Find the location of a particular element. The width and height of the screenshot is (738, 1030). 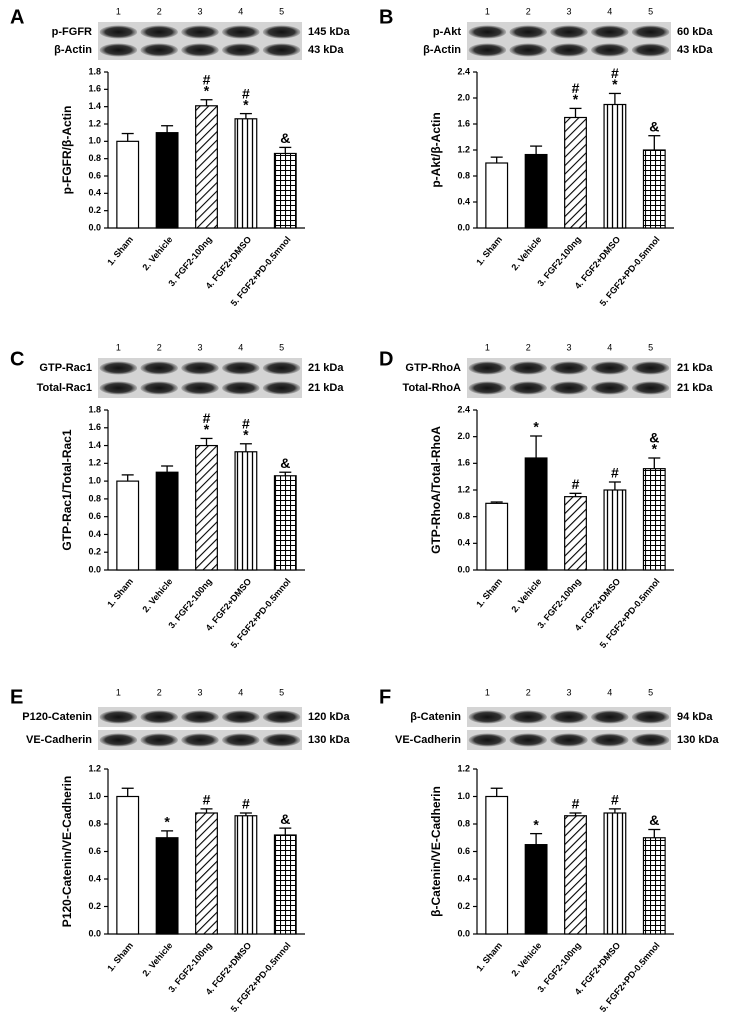

y-axis-label: GTP-Rac1/Total-Rac1 is located at coordinates (67, 489).